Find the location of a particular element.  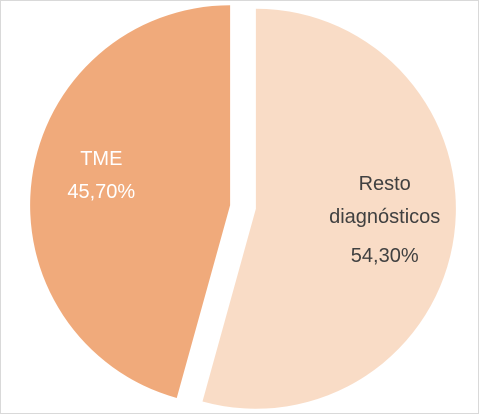

slice-value-label: 54,30% is located at coordinates (384, 256).